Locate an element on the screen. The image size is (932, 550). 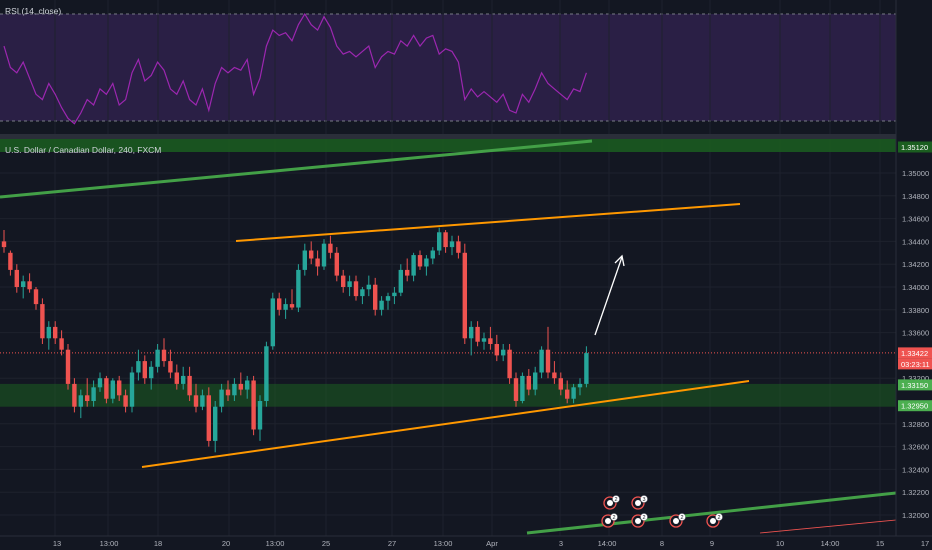
lower-trend-line is located at coordinates (711, 513).